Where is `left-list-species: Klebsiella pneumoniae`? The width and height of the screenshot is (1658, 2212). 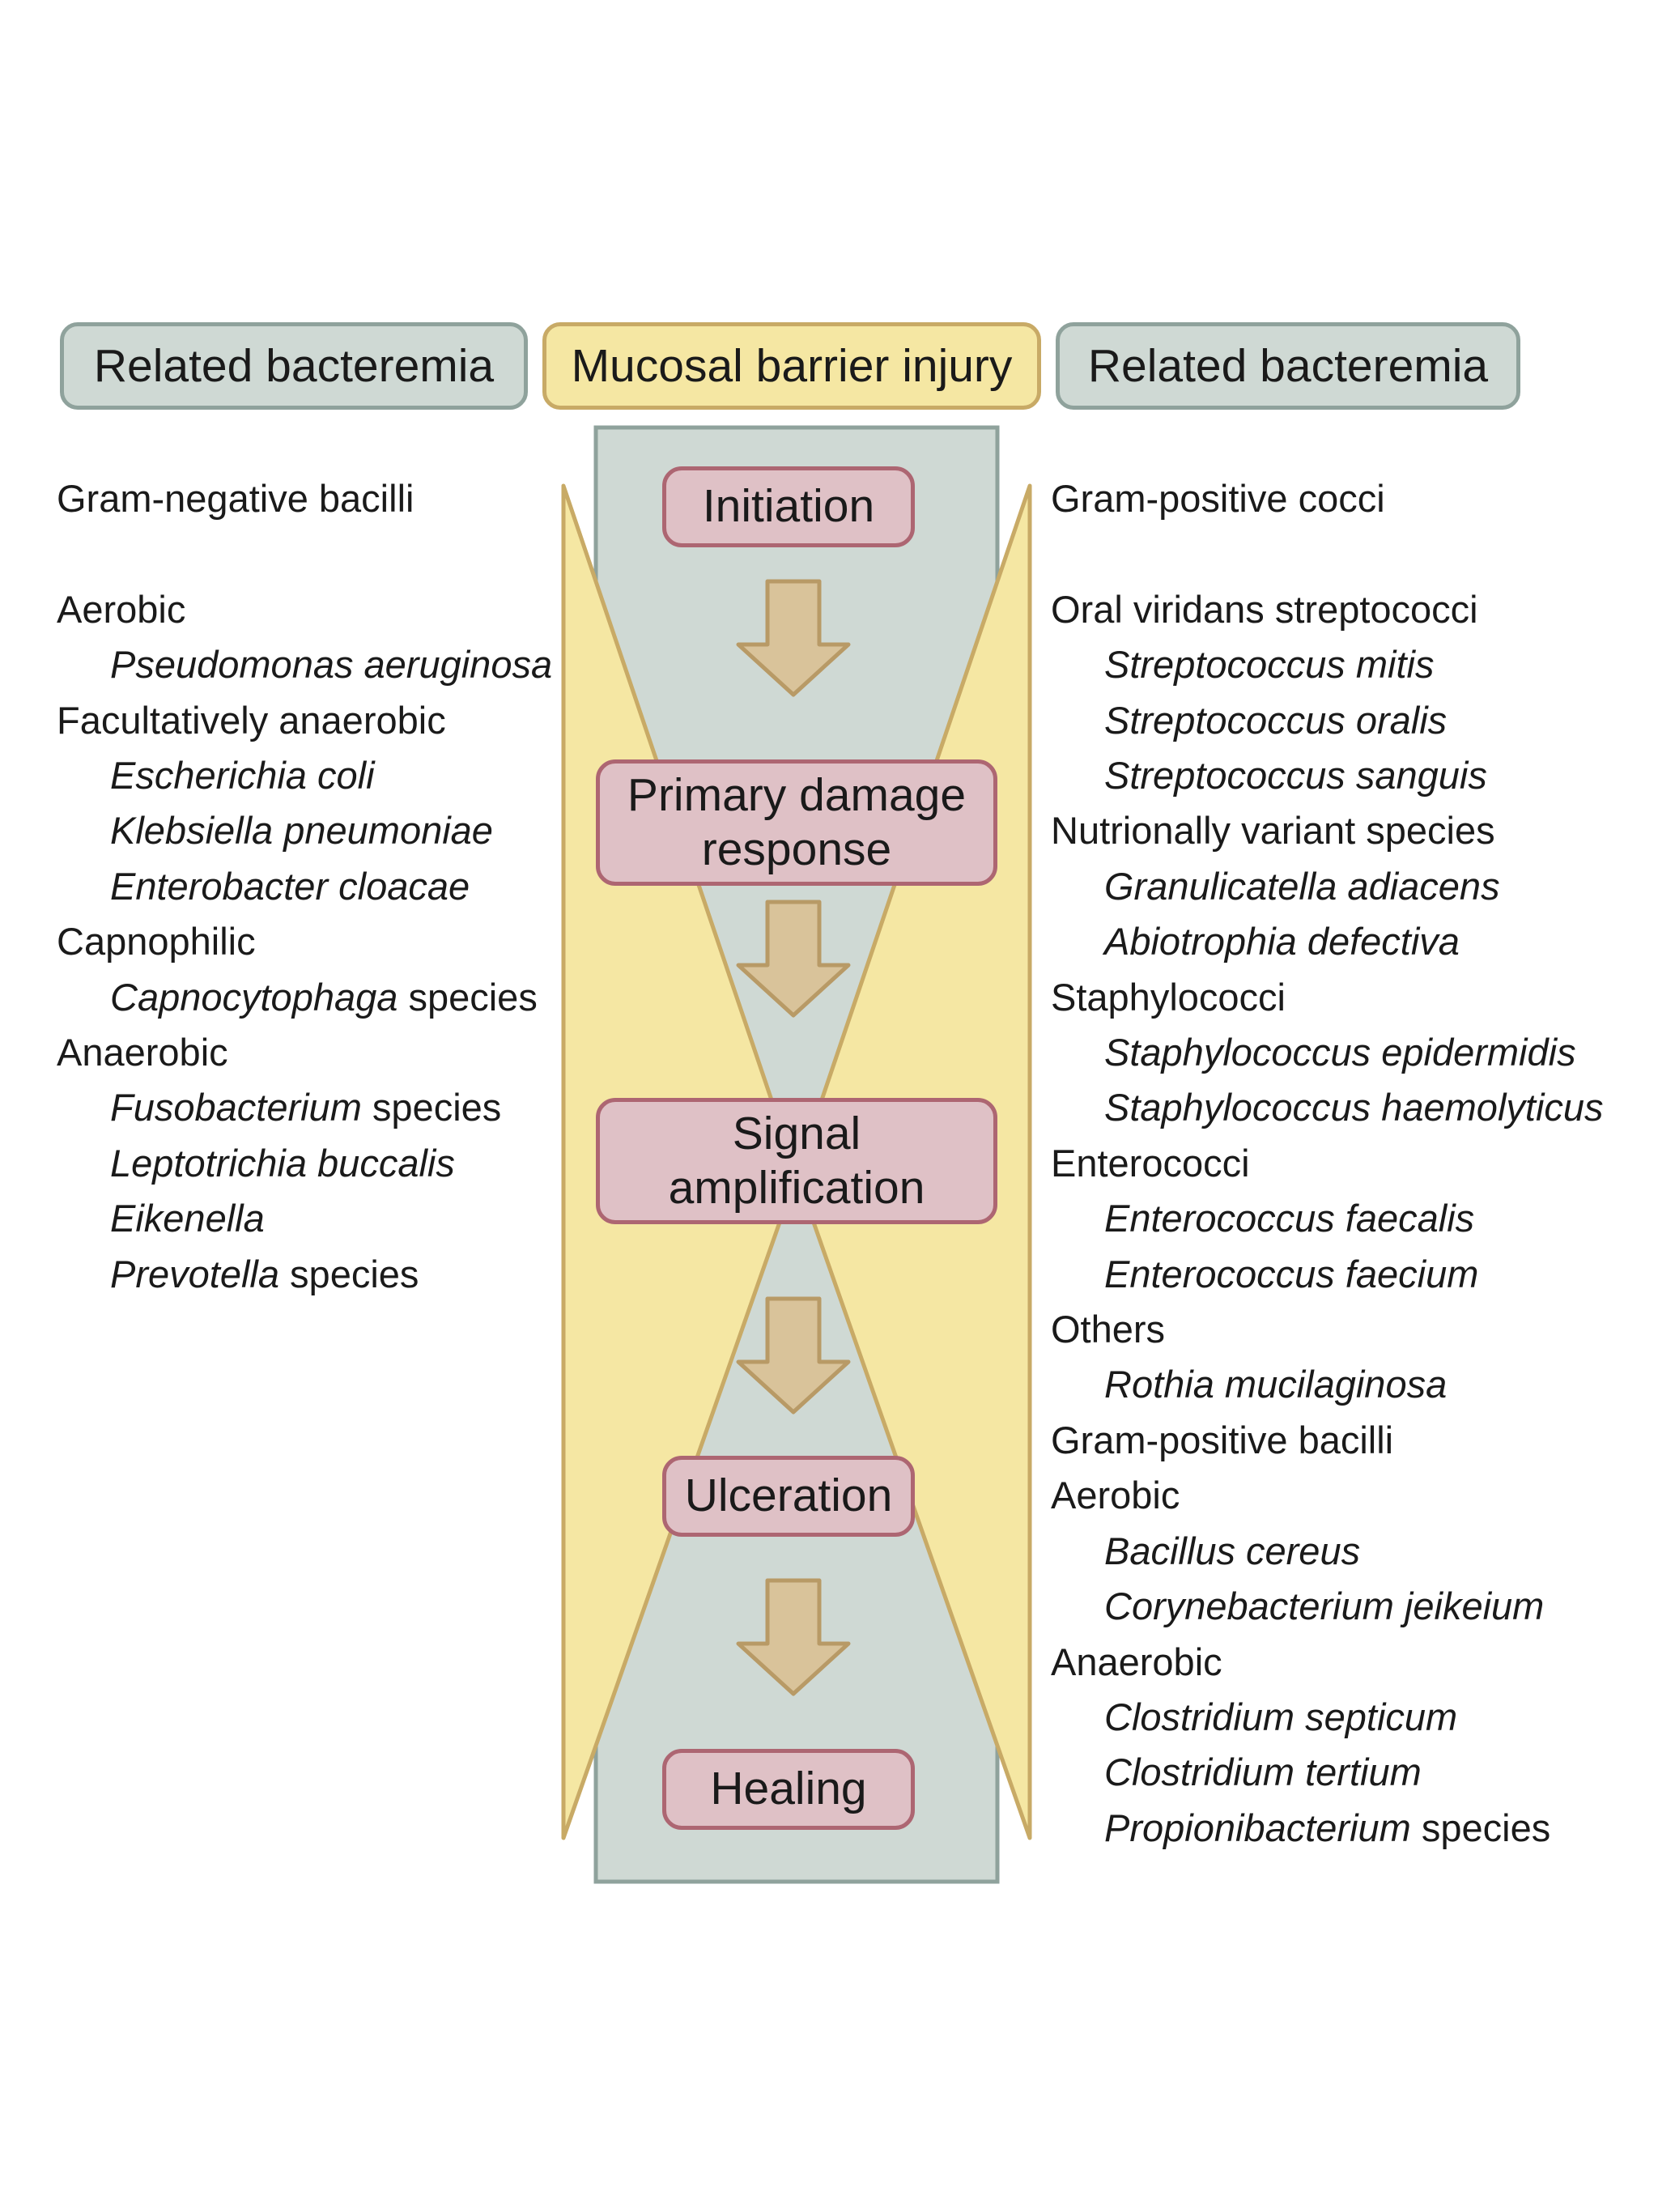 left-list-species: Klebsiella pneumoniae is located at coordinates (304, 831).